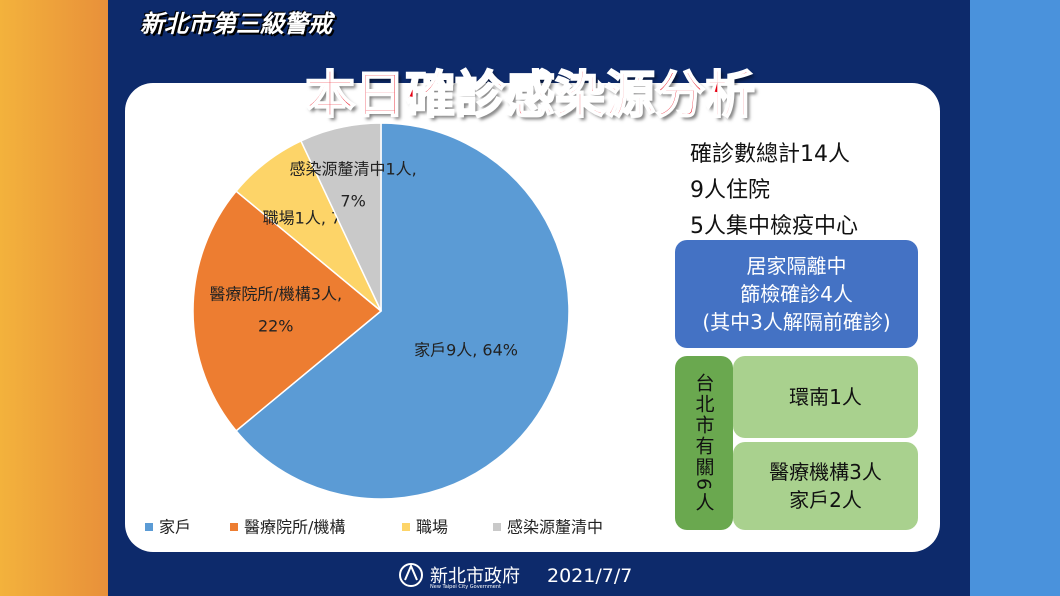 This screenshot has width=1060, height=596. I want to click on box-line: (其中3人解隔前確診), so click(796, 322).